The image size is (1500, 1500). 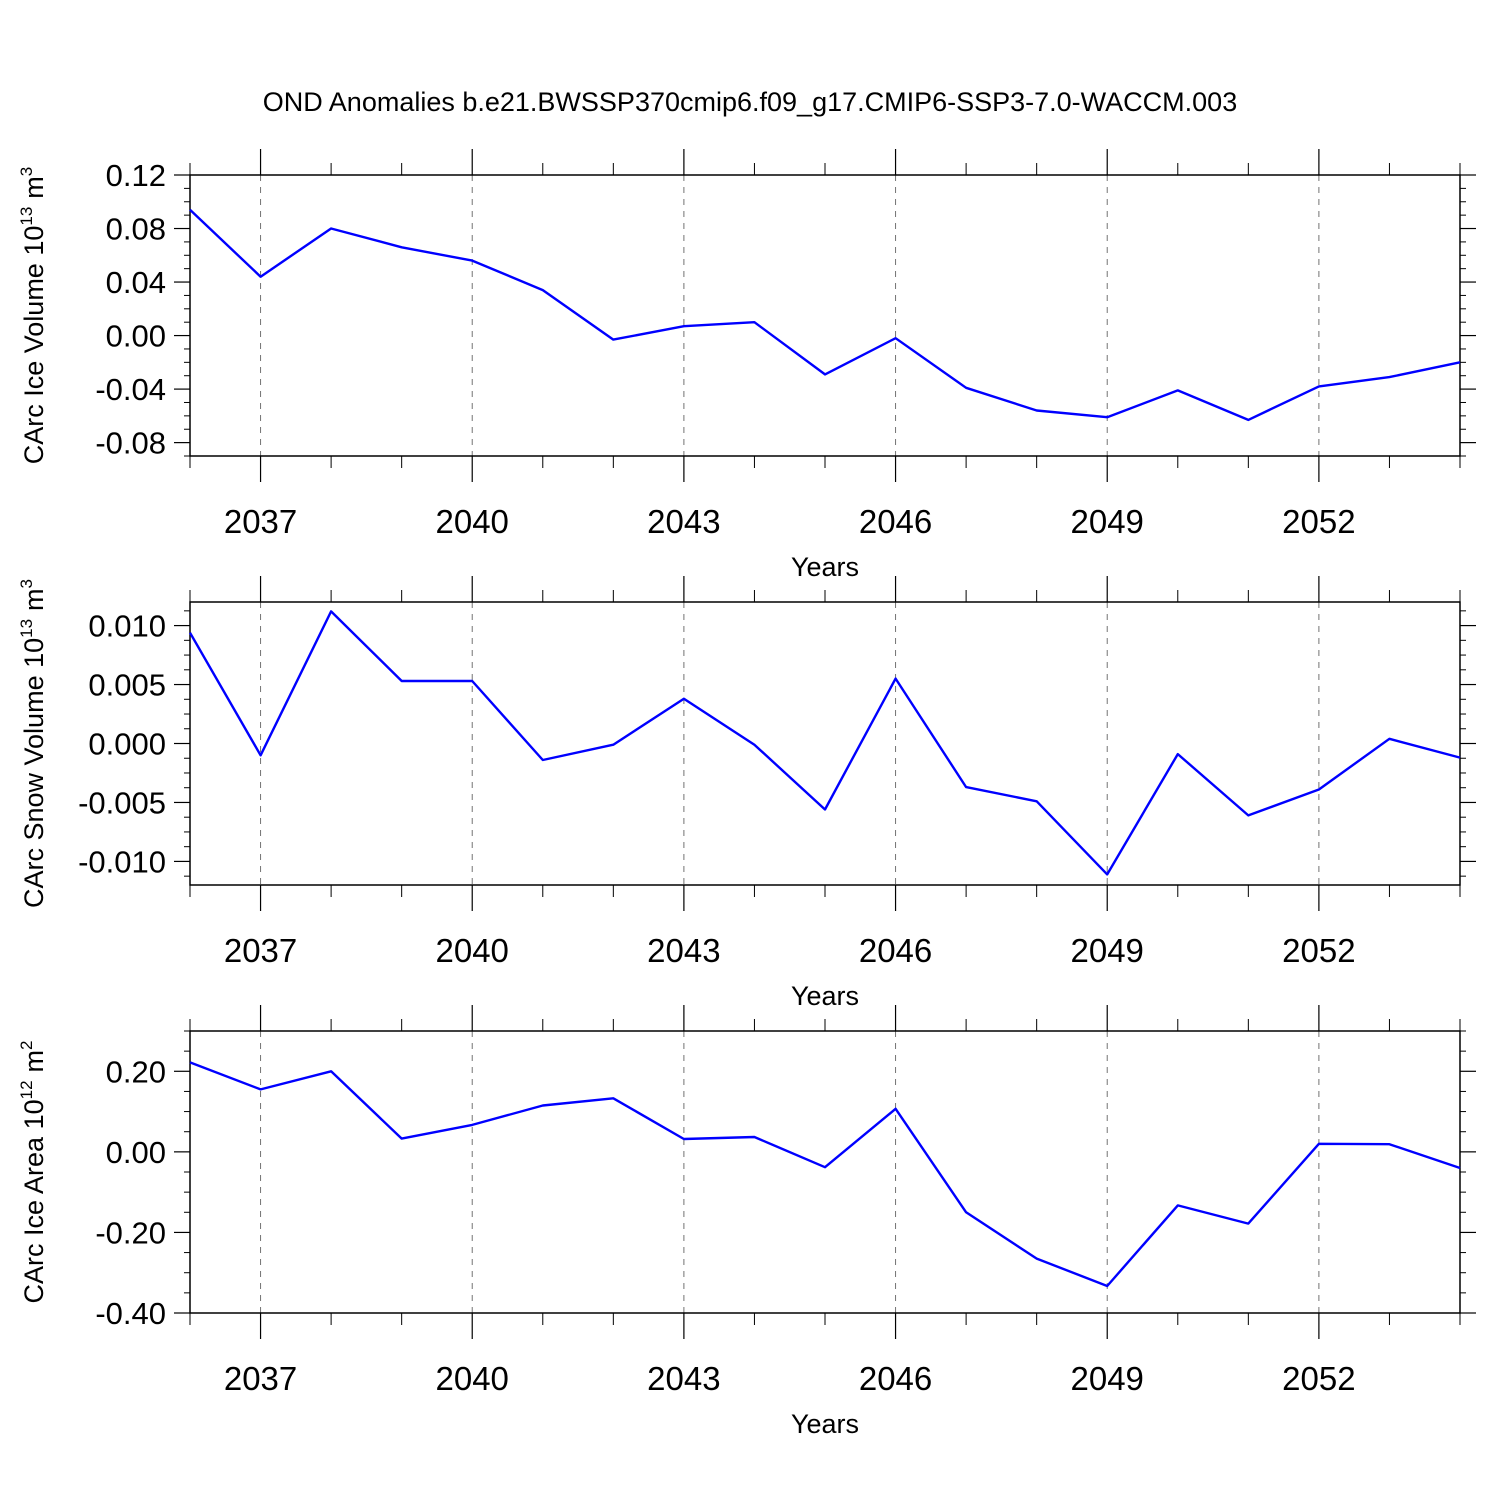 What do you see at coordinates (136, 175) in the screenshot?
I see `y-tick-label: 0.12` at bounding box center [136, 175].